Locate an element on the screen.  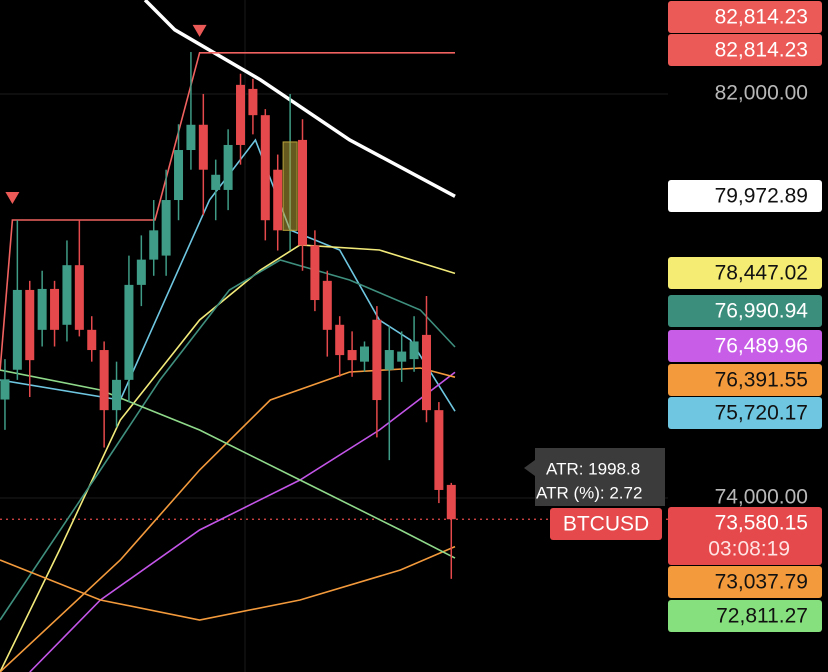
price-tag-label: 76,489.96 is located at coordinates (761, 346).